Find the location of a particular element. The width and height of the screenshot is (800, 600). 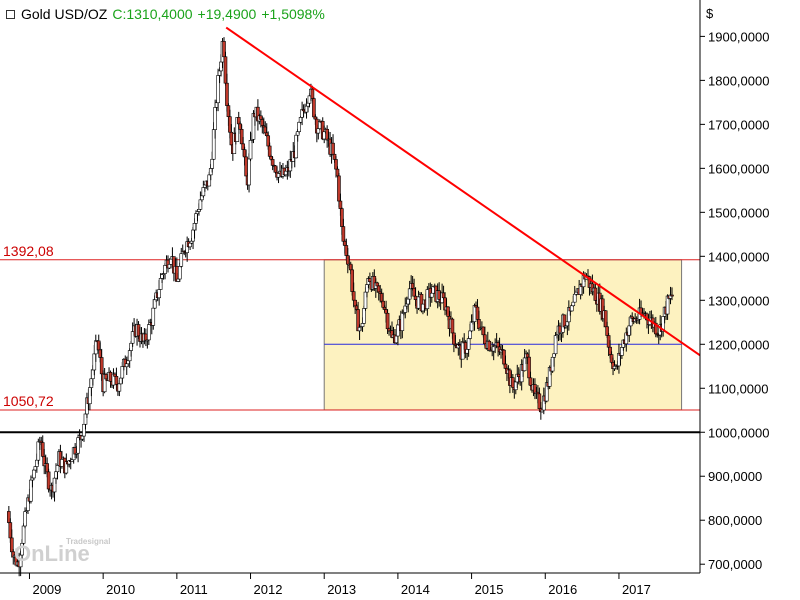

price-change-percent: +1,5098% is located at coordinates (293, 14).